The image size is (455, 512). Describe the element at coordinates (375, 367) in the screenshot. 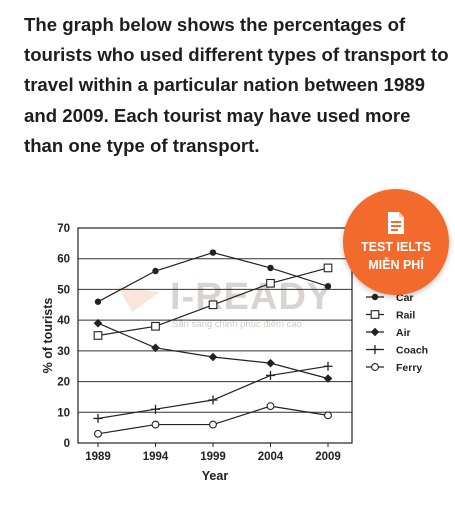

I see `legend-marker-ferry` at that location.